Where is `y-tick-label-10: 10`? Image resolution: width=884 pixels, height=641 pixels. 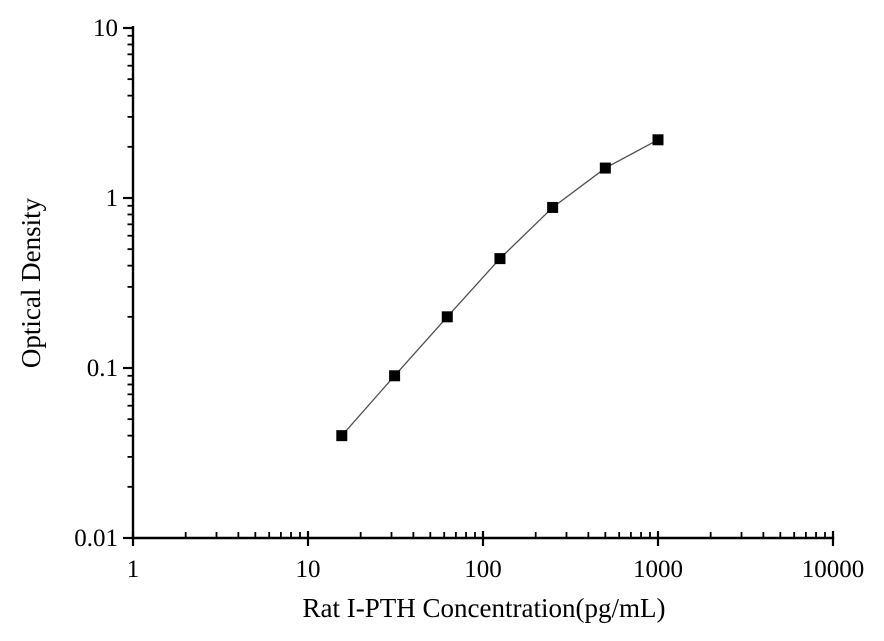 y-tick-label-10: 10 is located at coordinates (105, 28).